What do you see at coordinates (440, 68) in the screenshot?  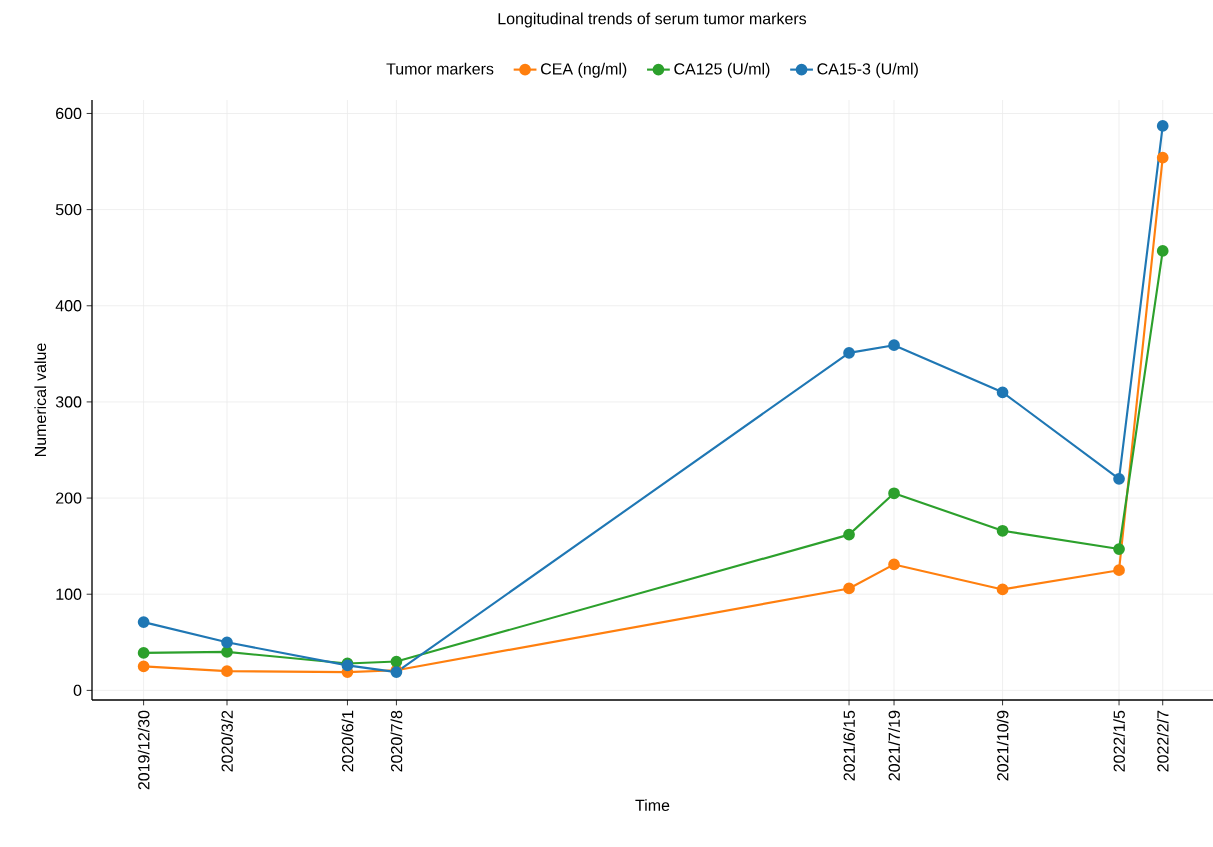 I see `legend-title: Tumor markers` at bounding box center [440, 68].